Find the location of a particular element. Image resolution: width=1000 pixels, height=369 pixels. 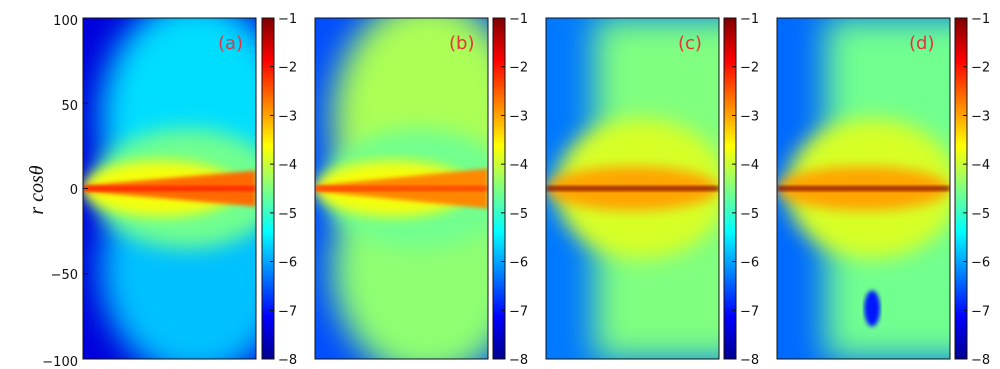

panel-label-c: (c) is located at coordinates (690, 43).